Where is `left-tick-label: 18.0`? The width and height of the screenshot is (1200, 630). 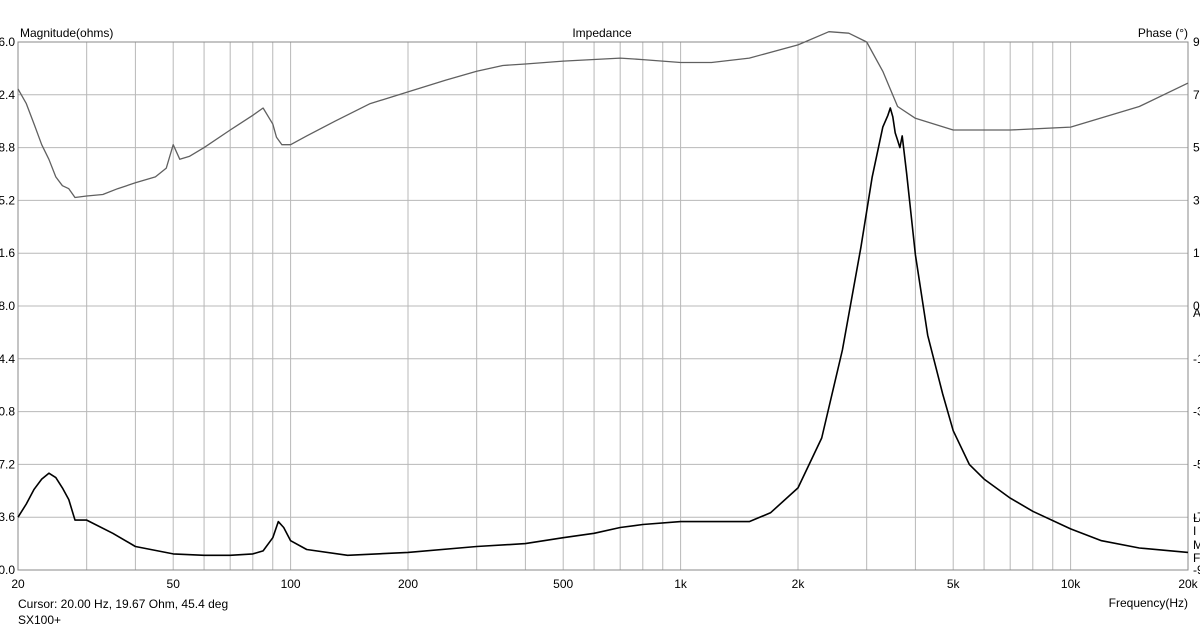
left-tick-label: 18.0 is located at coordinates (7, 306).